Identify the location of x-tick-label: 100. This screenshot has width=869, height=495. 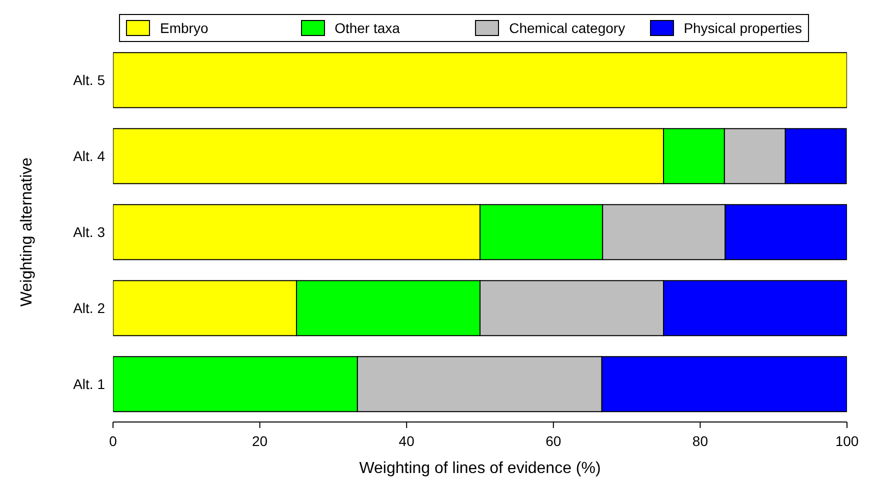
(847, 440).